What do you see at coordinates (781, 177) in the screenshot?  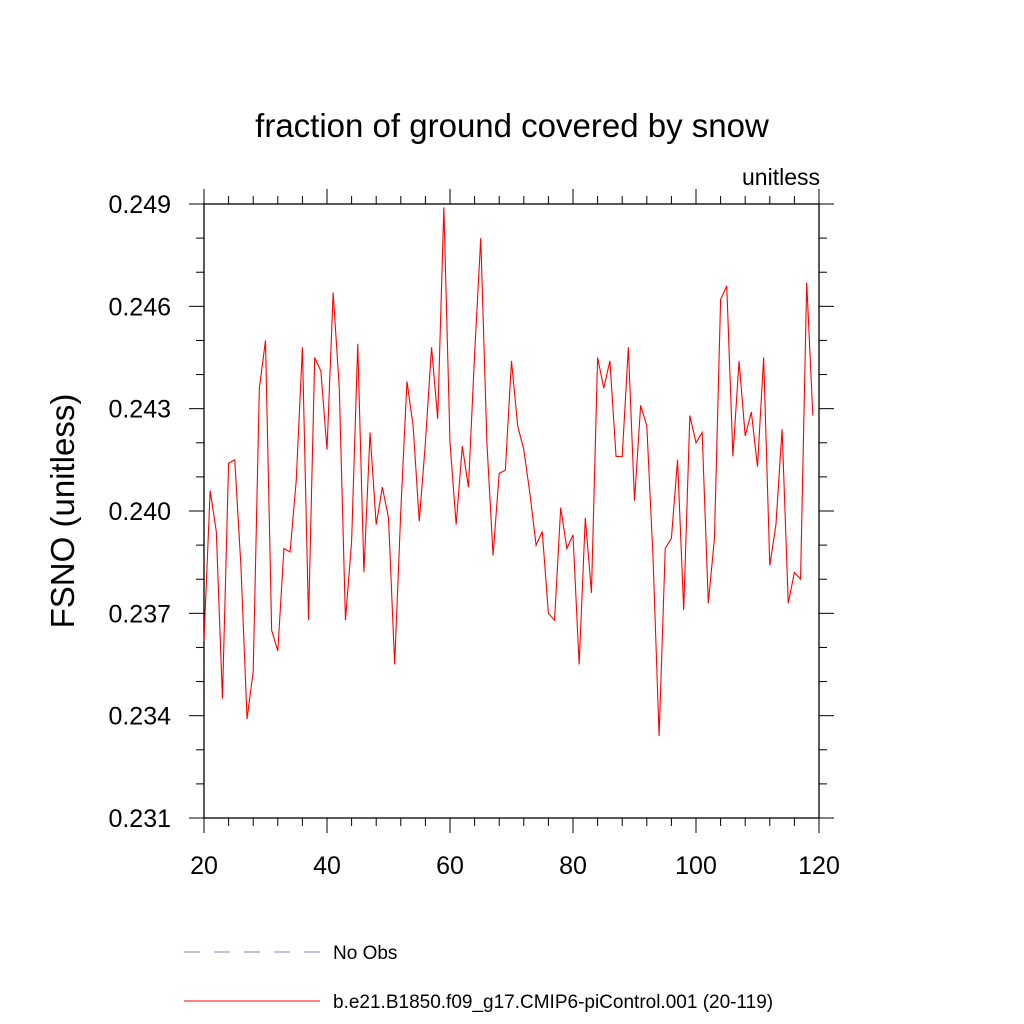 I see `units-label: unitless` at bounding box center [781, 177].